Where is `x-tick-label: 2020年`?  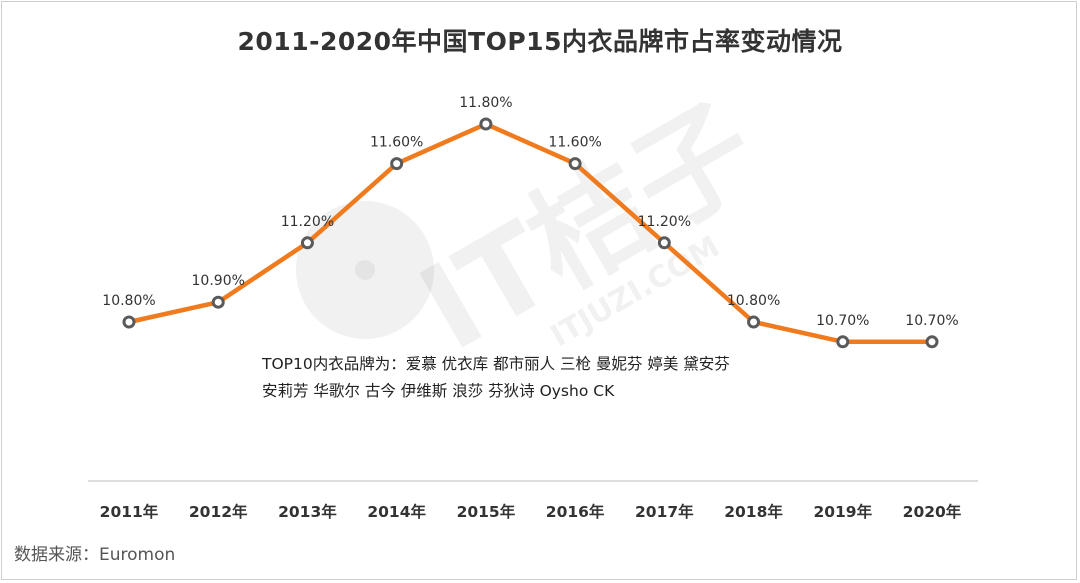 x-tick-label: 2020年 is located at coordinates (932, 511).